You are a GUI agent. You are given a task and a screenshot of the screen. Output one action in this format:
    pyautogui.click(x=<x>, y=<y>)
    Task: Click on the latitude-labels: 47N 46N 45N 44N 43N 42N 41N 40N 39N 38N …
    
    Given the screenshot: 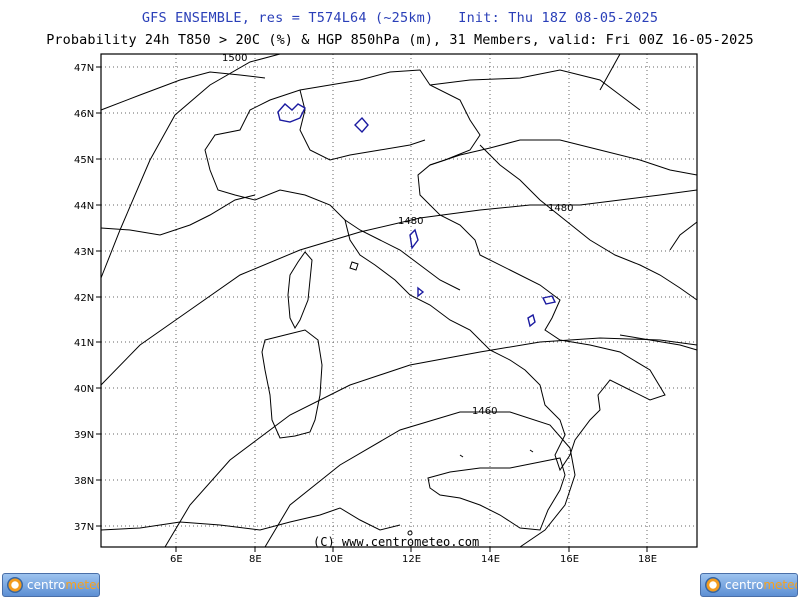 What is the action you would take?
    pyautogui.click(x=84, y=298)
    